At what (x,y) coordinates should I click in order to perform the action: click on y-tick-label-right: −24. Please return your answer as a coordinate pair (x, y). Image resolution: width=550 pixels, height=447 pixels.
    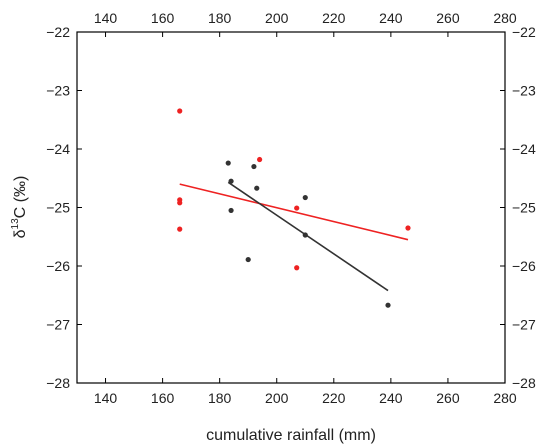
    Looking at the image, I should click on (524, 149).